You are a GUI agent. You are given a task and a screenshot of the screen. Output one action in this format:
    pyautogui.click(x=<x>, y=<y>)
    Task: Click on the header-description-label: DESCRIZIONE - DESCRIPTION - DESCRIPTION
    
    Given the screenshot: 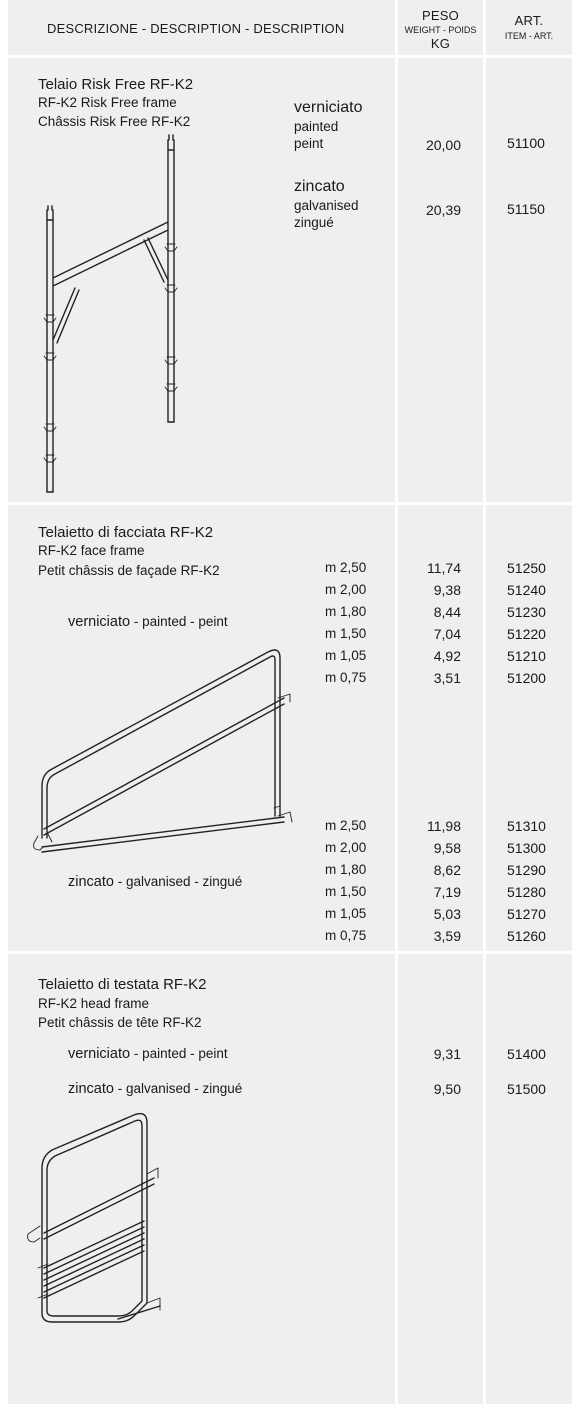 What is the action you would take?
    pyautogui.click(x=196, y=28)
    